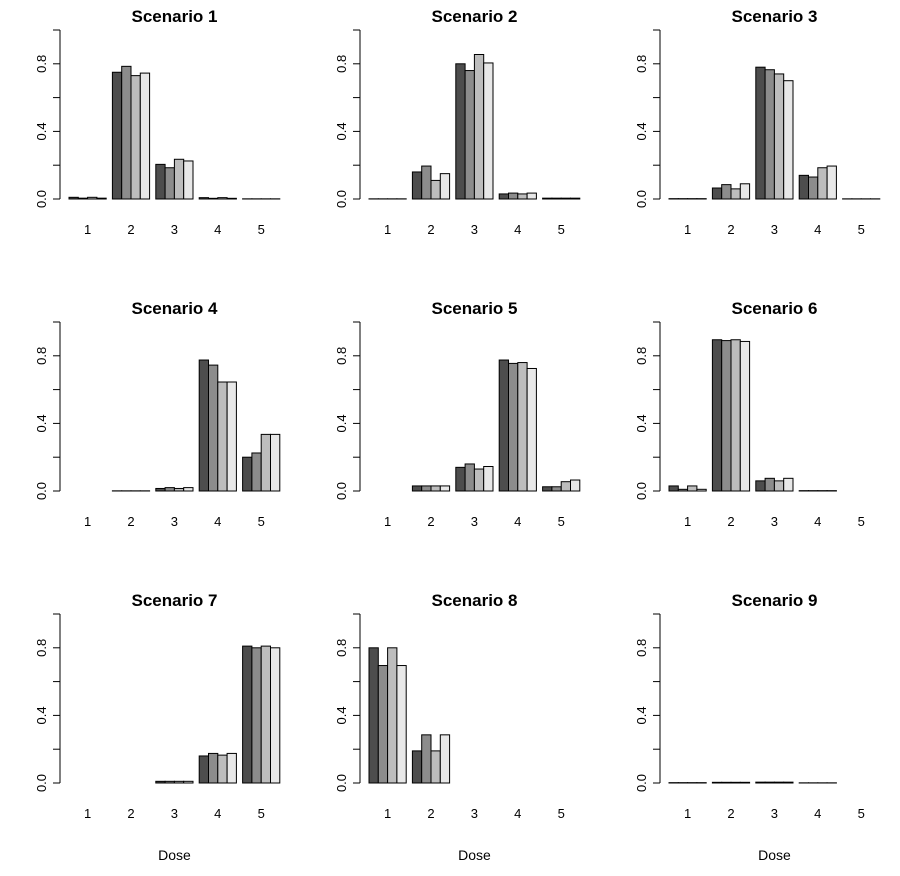 The height and width of the screenshot is (876, 900). Describe the element at coordinates (475, 600) in the screenshot. I see `panel-title: Scenario 8` at that location.